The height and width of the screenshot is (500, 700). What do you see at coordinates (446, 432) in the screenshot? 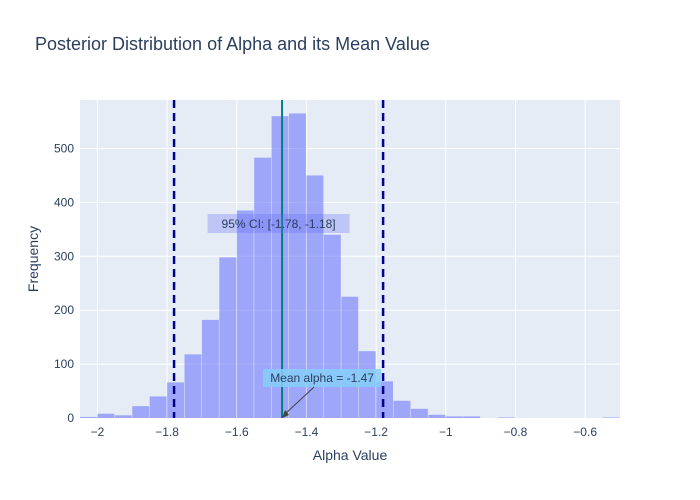
I see `x-tick-label: −1` at bounding box center [446, 432].